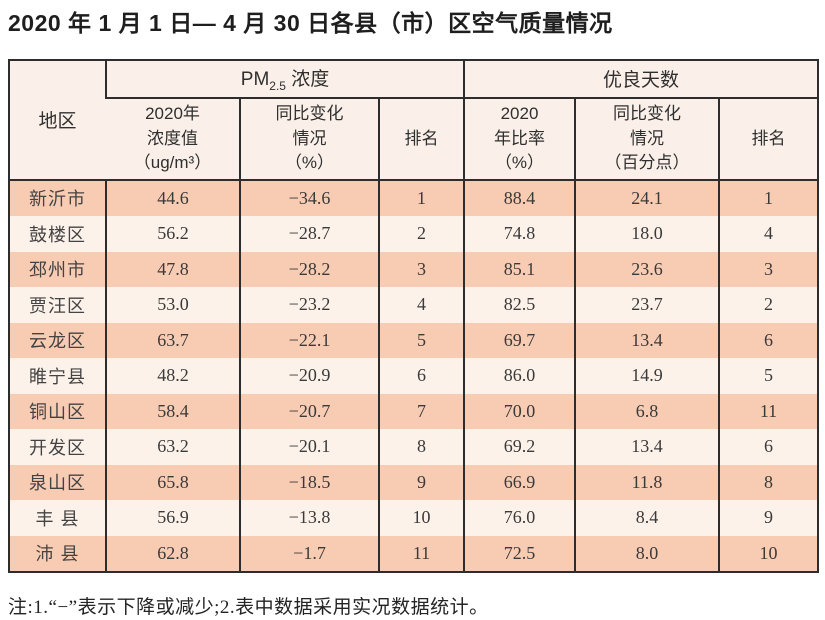  What do you see at coordinates (57, 234) in the screenshot?
I see `cell-region: 鼓楼区` at bounding box center [57, 234].